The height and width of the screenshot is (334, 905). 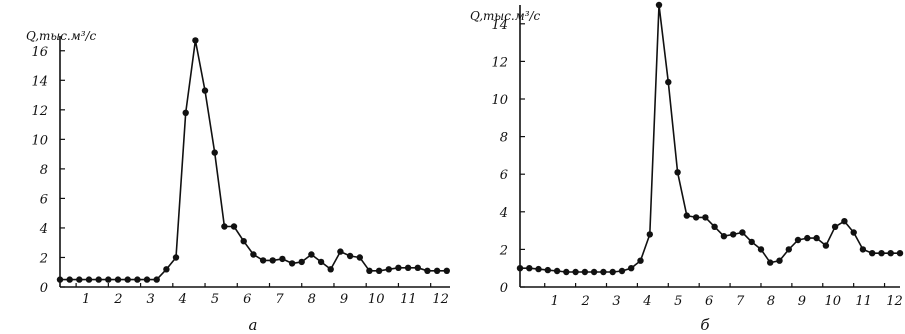 What do you see at coordinates (44, 170) in the screenshot?
I see `chart-a-ytick-label: 8` at bounding box center [44, 170].